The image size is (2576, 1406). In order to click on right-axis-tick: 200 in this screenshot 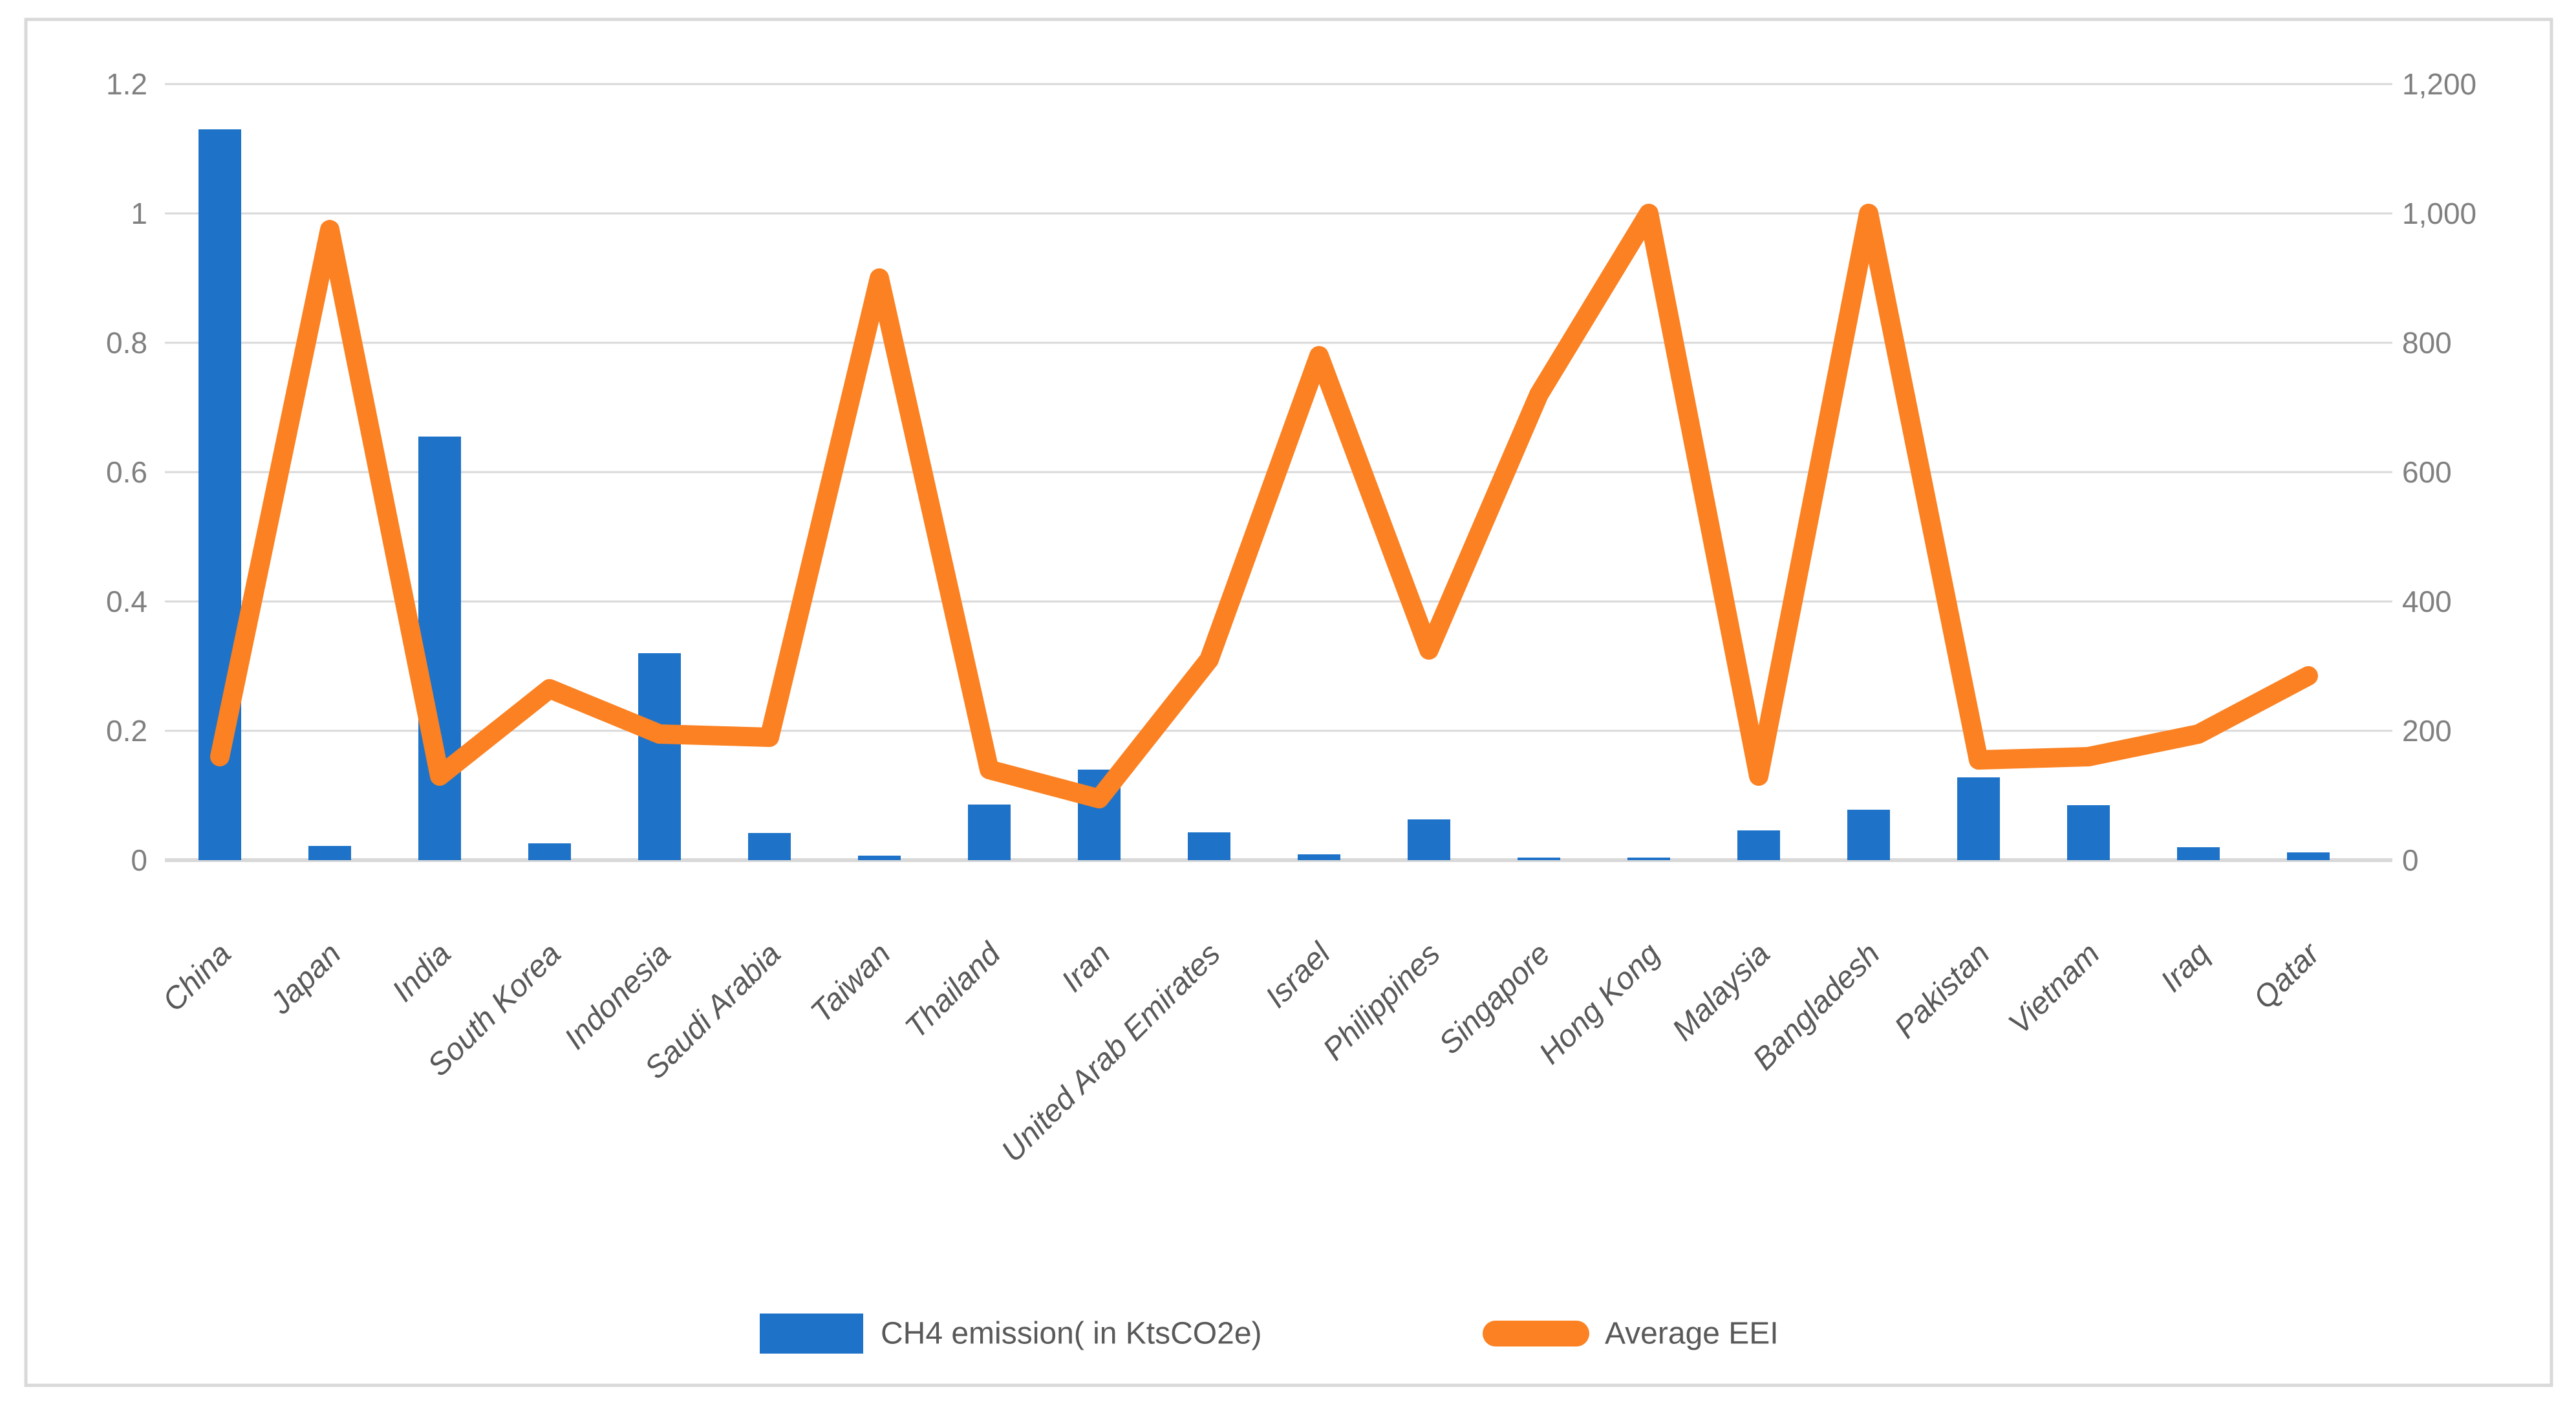, I will do `click(2427, 731)`.